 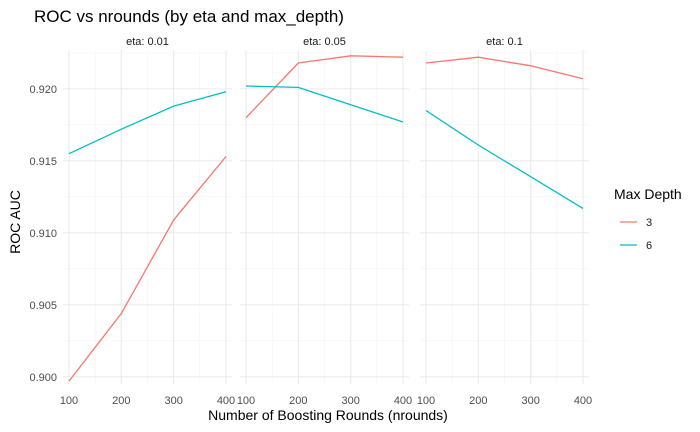 What do you see at coordinates (43, 90) in the screenshot?
I see `y-tick-label: 0.920` at bounding box center [43, 90].